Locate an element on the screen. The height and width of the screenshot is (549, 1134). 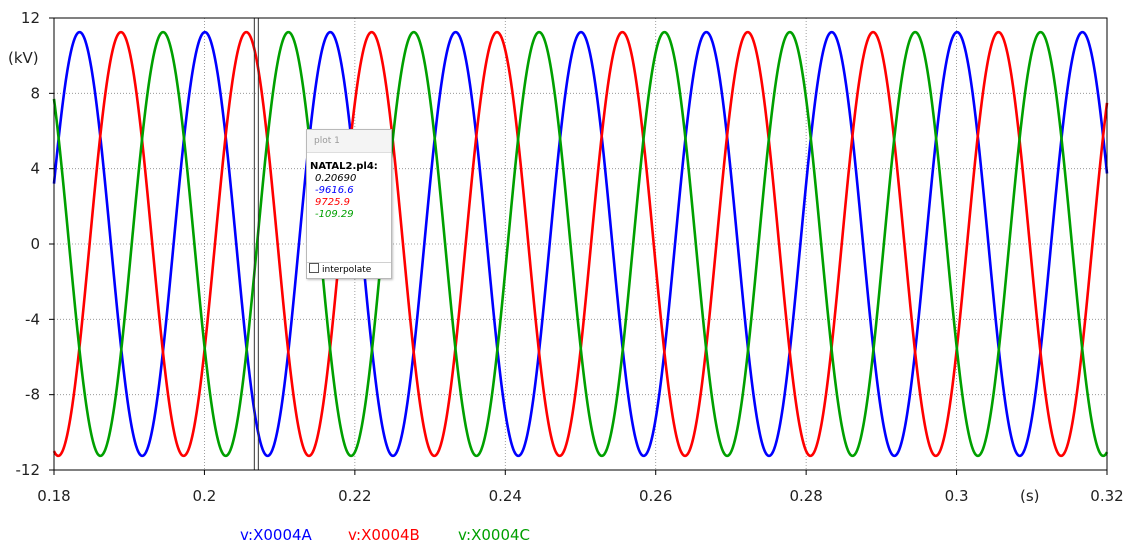
legend-entry-1: v:X0004A is located at coordinates (276, 535).